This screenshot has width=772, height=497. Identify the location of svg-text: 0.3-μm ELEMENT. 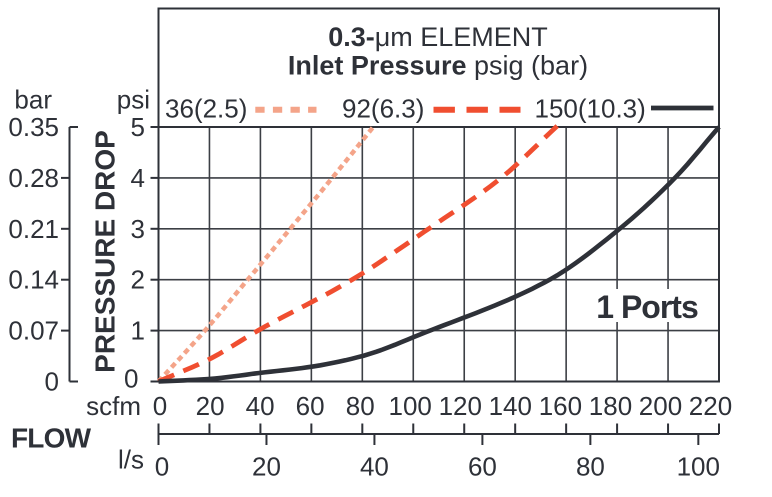
(438, 37).